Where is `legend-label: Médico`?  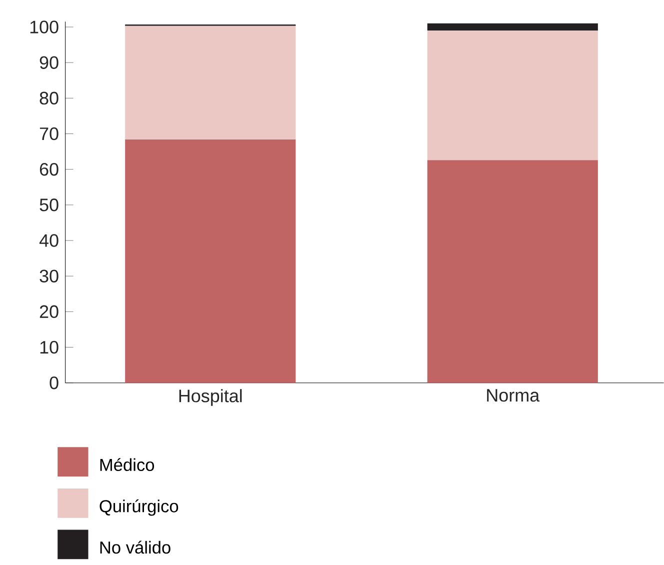
legend-label: Médico is located at coordinates (127, 465).